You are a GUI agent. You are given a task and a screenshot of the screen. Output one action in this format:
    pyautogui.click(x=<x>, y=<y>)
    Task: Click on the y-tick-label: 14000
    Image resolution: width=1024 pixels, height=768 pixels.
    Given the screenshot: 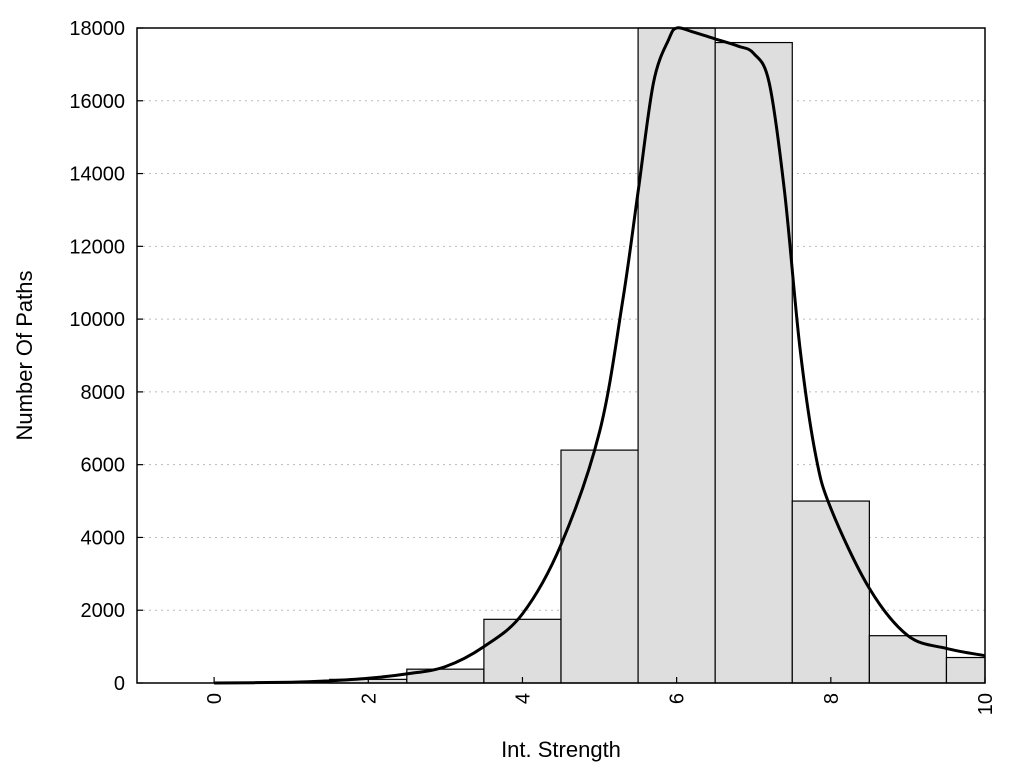 What is the action you would take?
    pyautogui.click(x=97, y=175)
    